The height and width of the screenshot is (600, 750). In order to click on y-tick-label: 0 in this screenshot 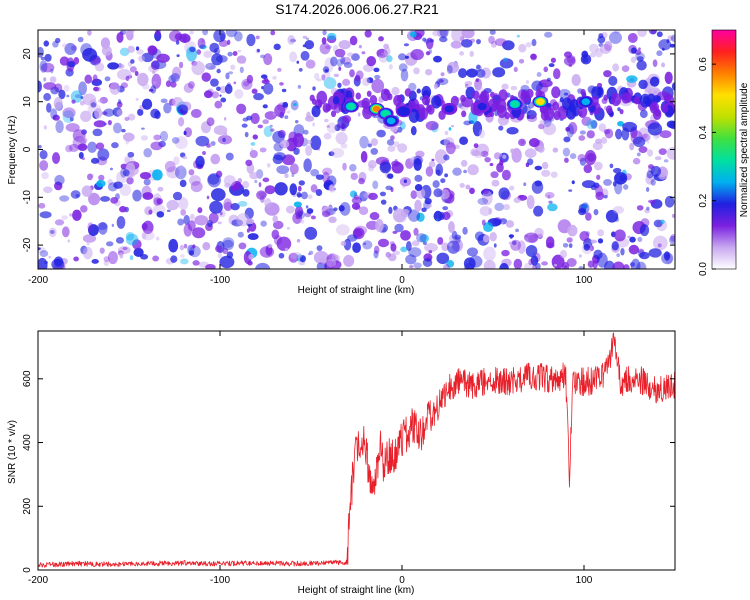, I will do `click(27, 149)`.